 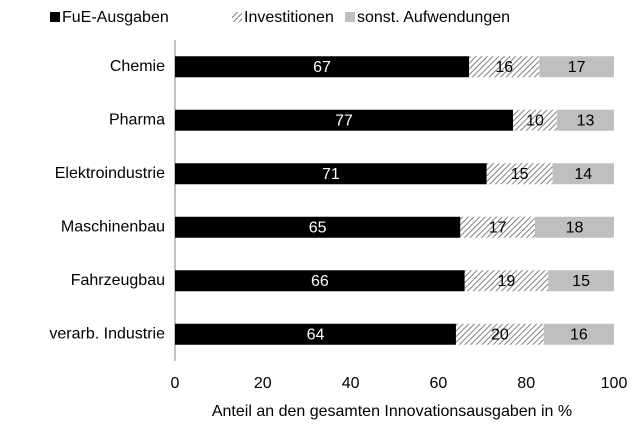 I want to click on y-tick-label: Fahrzeugbau, so click(x=118, y=280).